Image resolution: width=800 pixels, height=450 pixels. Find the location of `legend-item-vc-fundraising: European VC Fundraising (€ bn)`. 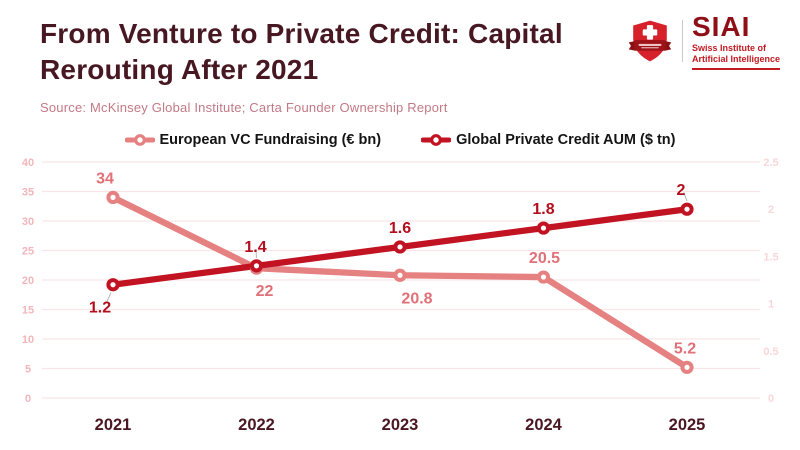

legend-item-vc-fundraising: European VC Fundraising (€ bn) is located at coordinates (253, 140).